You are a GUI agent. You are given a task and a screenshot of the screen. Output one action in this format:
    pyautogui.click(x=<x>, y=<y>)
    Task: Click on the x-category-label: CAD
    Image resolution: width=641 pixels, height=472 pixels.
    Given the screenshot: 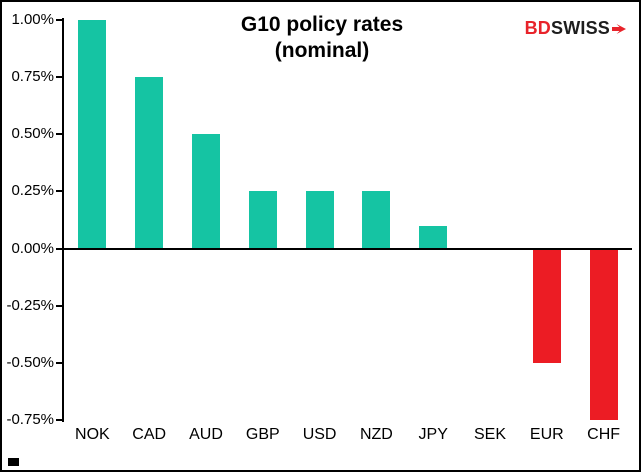 What is the action you would take?
    pyautogui.click(x=149, y=434)
    